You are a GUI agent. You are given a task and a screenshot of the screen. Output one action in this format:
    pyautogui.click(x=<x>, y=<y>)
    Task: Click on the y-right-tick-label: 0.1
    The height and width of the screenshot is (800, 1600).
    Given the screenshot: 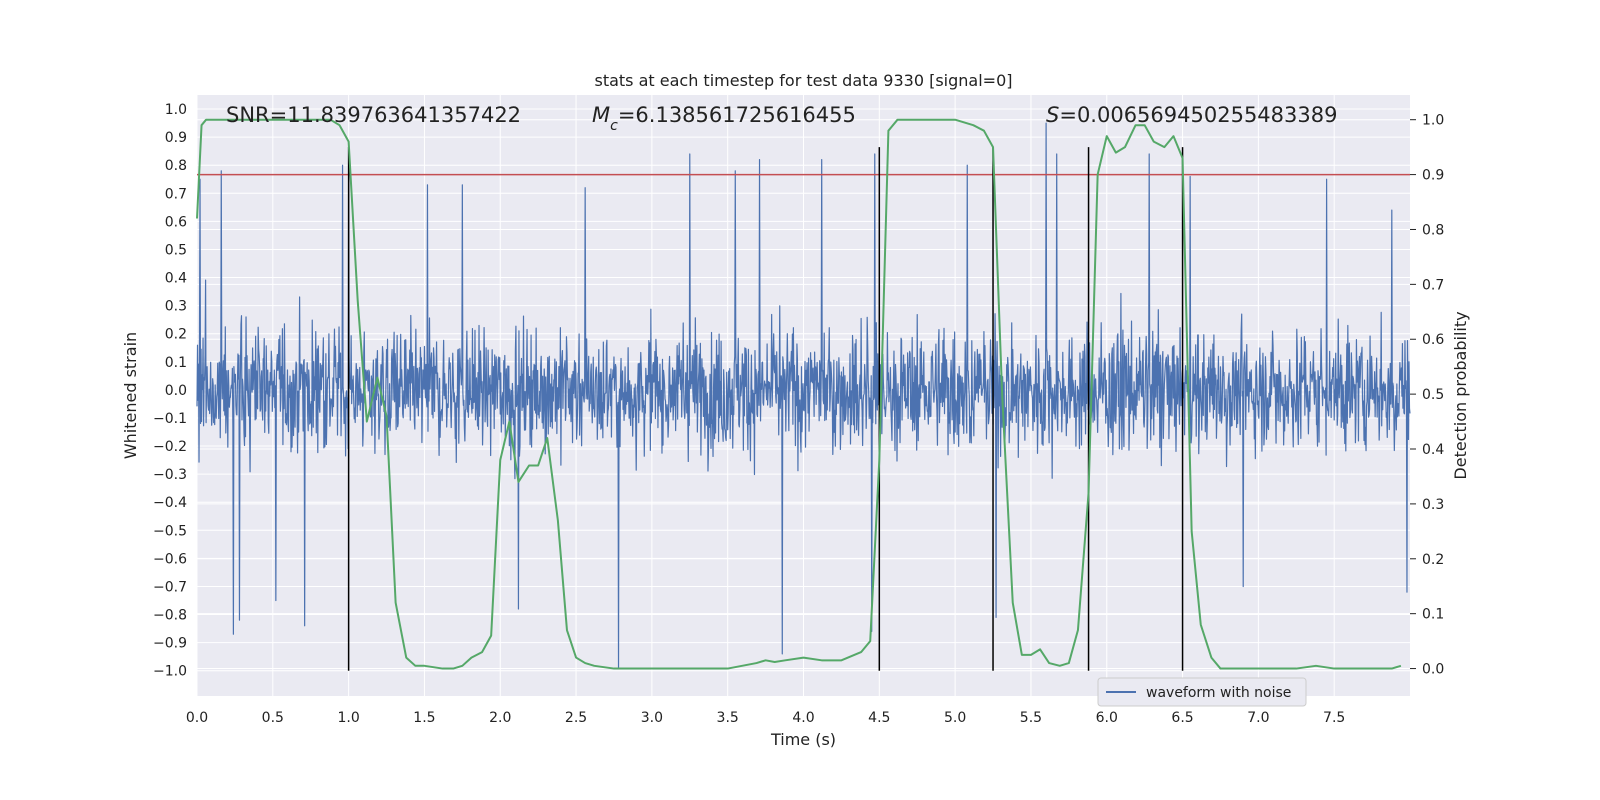 What is the action you would take?
    pyautogui.click(x=1433, y=615)
    